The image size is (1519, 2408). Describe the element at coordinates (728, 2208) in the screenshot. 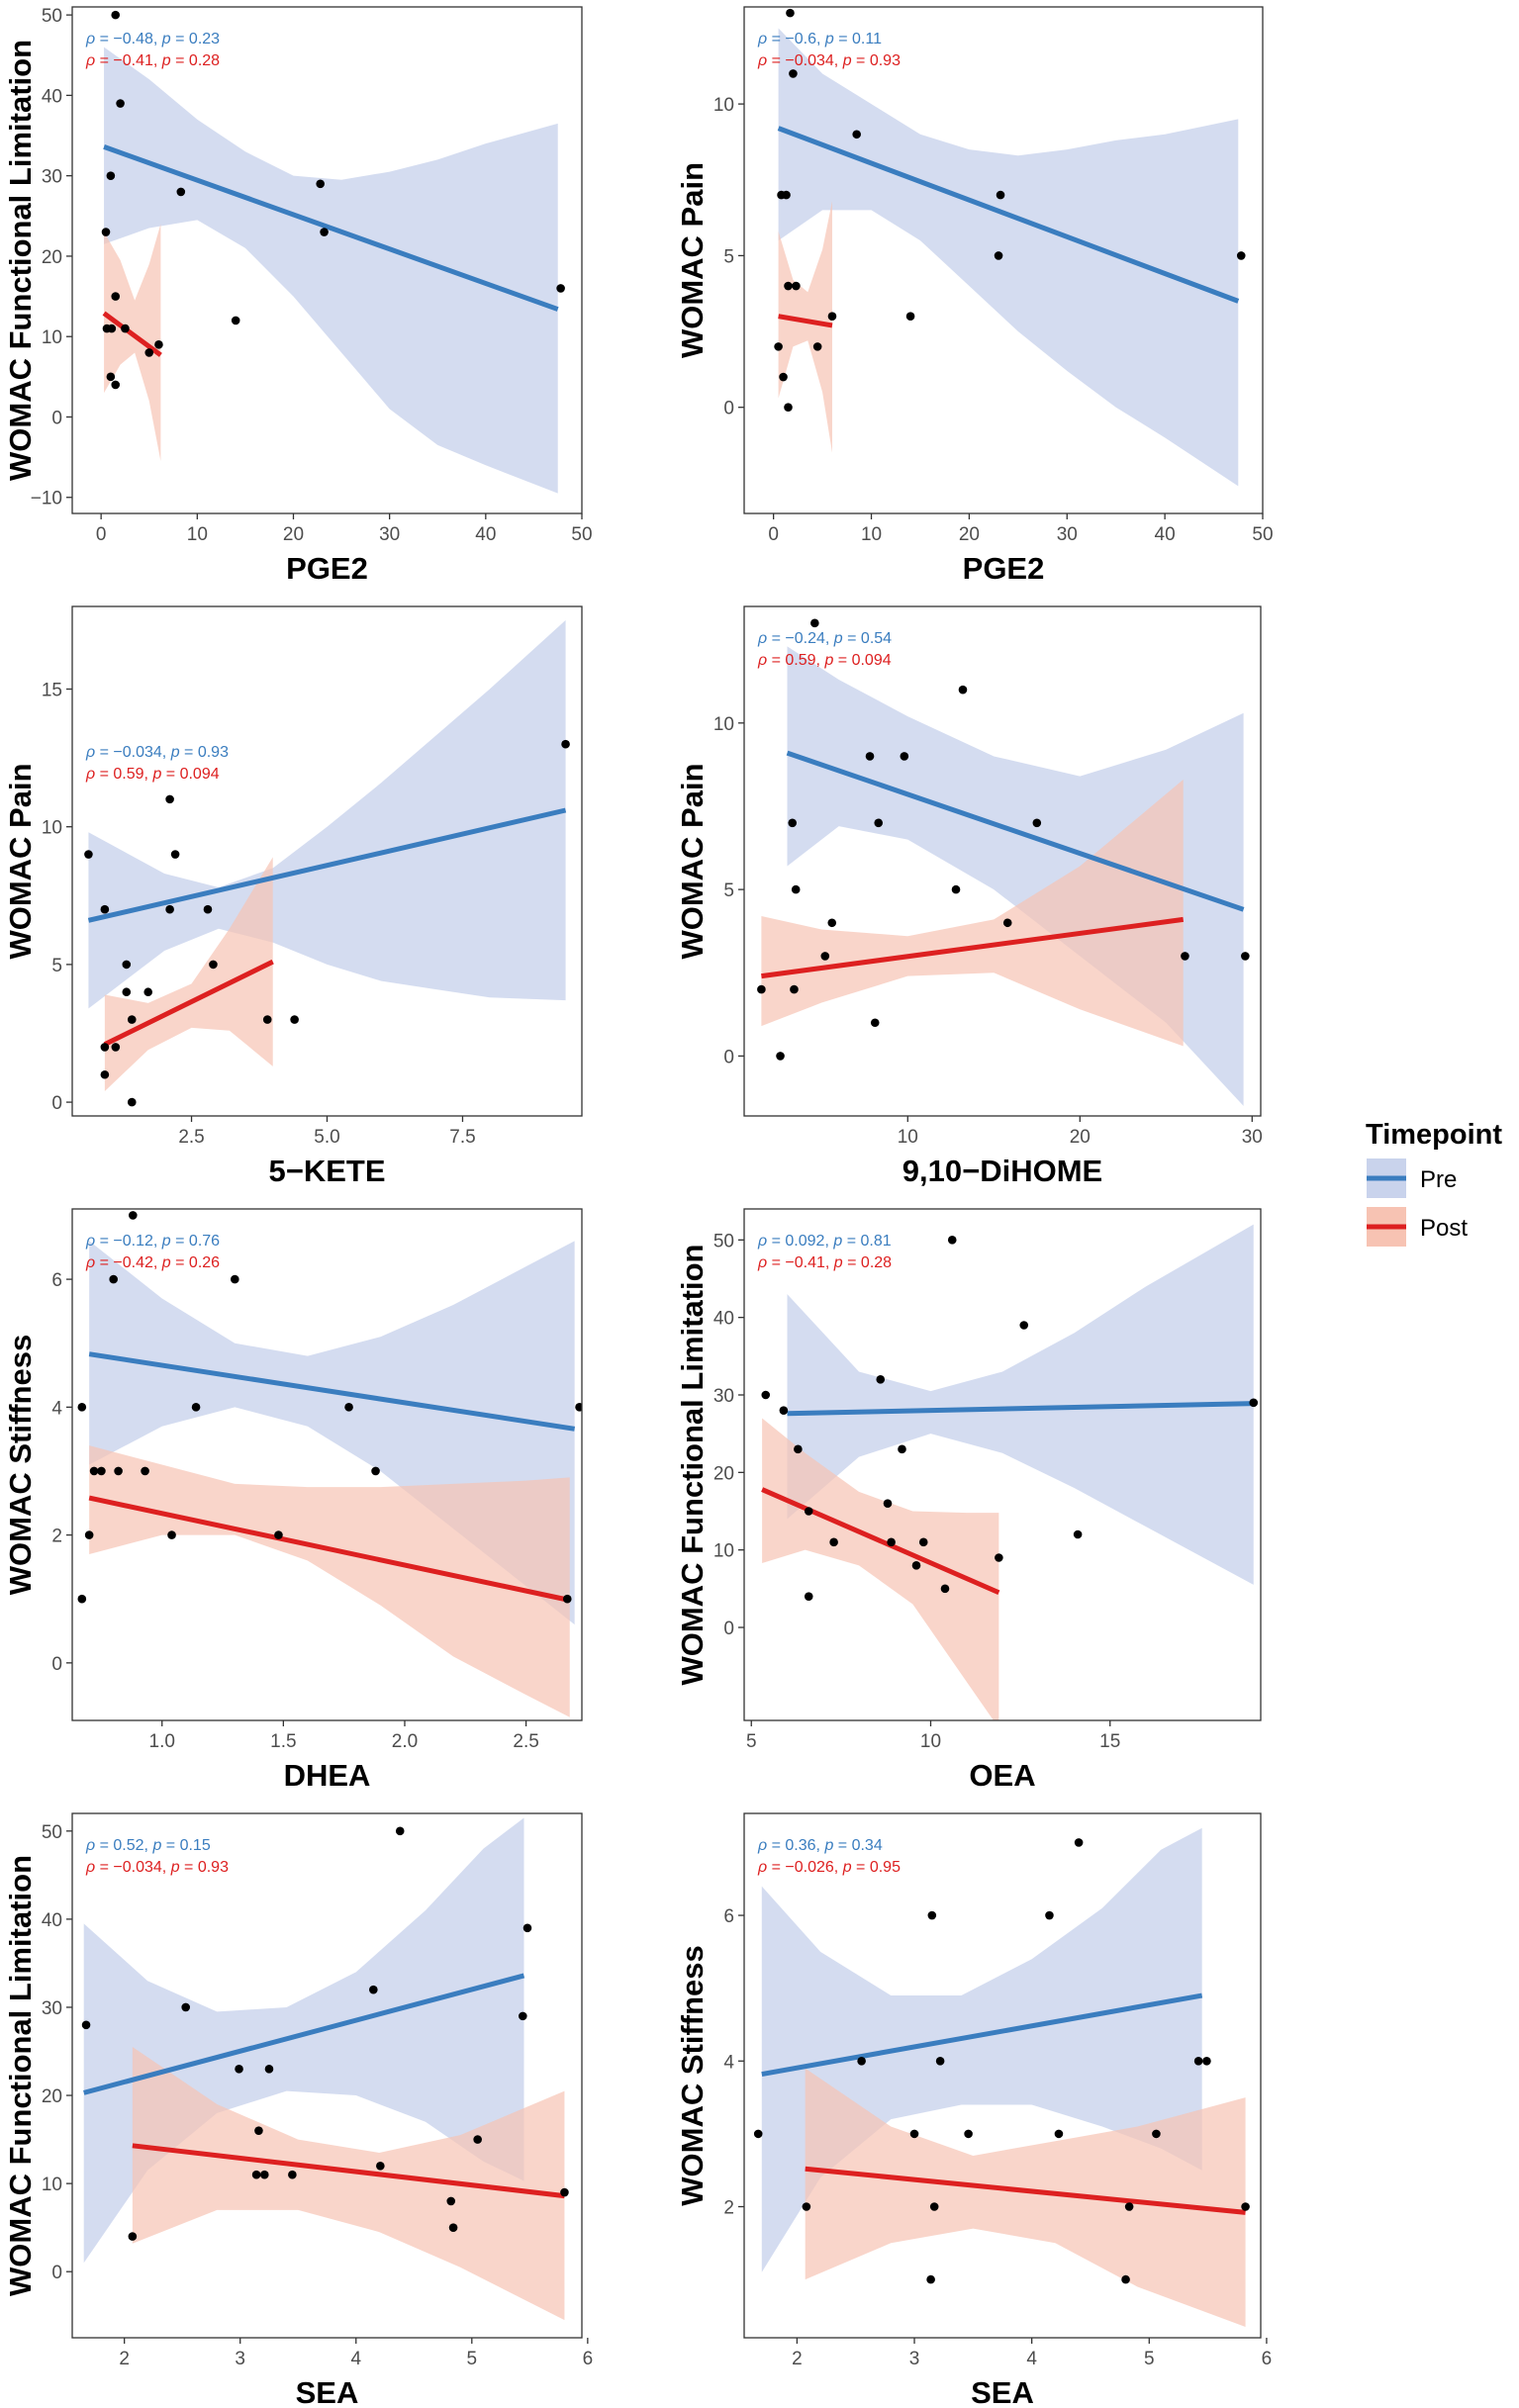

I see `panel-8-y-tick-label: 2` at that location.